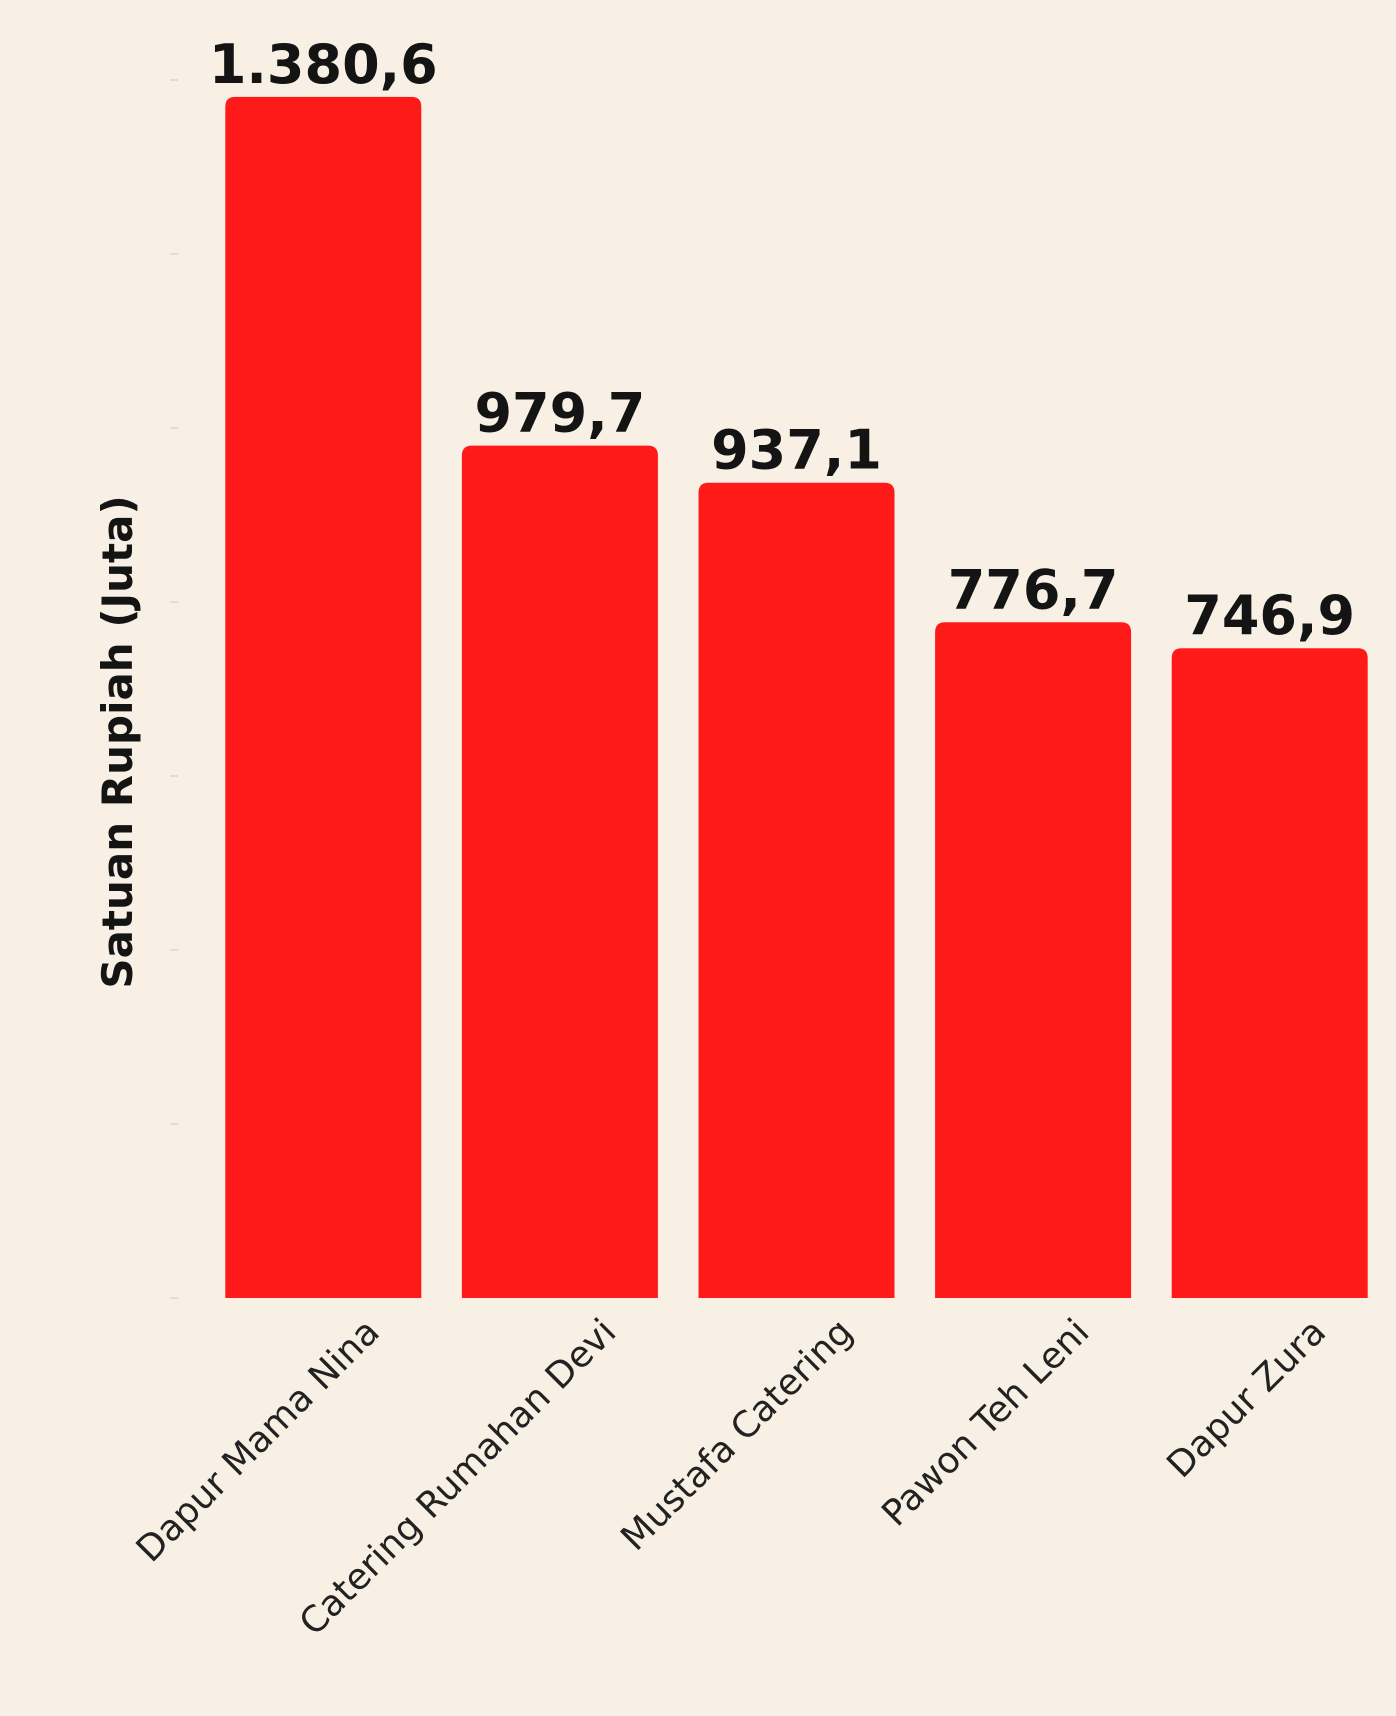 The height and width of the screenshot is (1716, 1396). I want to click on data-label: 979,7, so click(559, 413).